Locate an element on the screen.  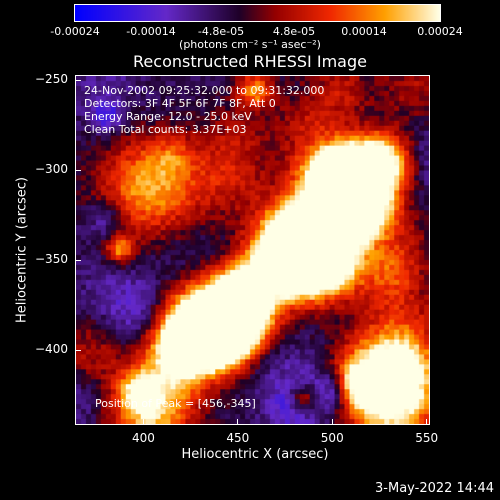
x-tick-label: 450 is located at coordinates (238, 438).